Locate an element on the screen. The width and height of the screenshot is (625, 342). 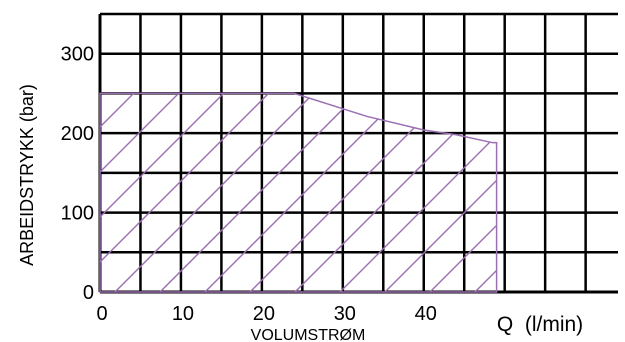
x-tick-label: 20 is located at coordinates (264, 314).